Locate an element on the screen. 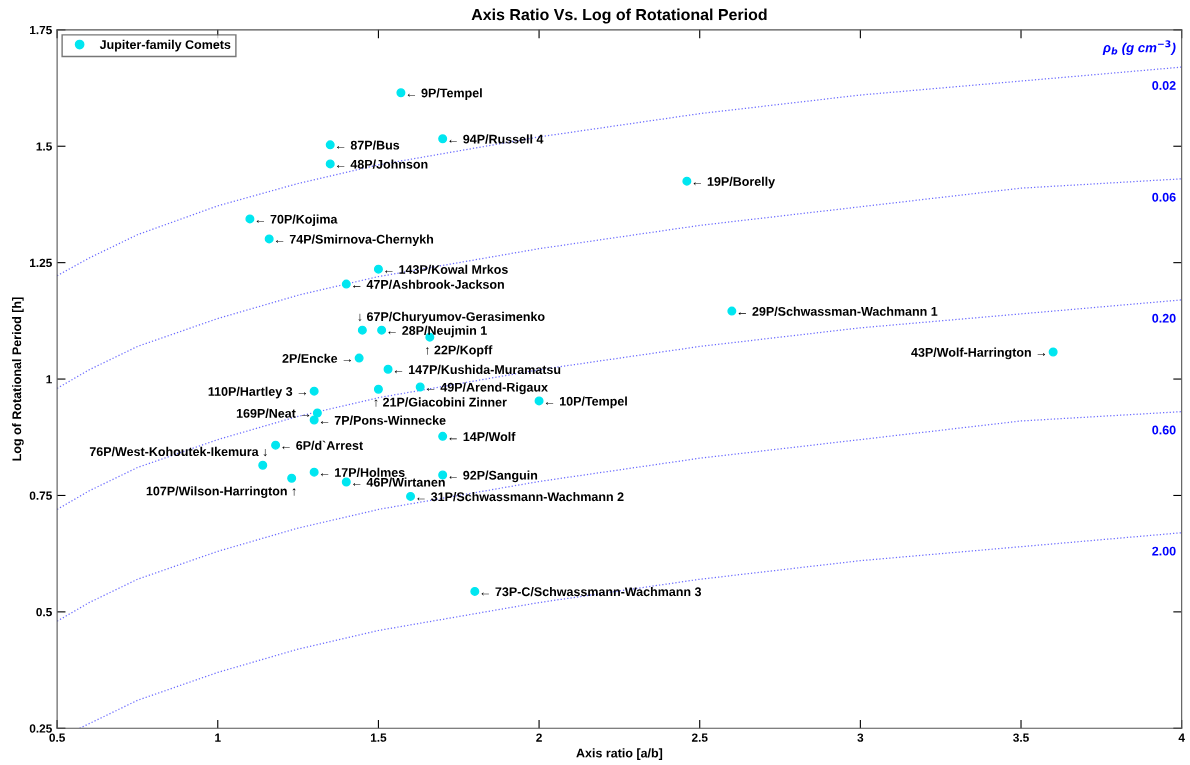 The height and width of the screenshot is (765, 1190). annotation: 169P/Neat → is located at coordinates (273, 413).